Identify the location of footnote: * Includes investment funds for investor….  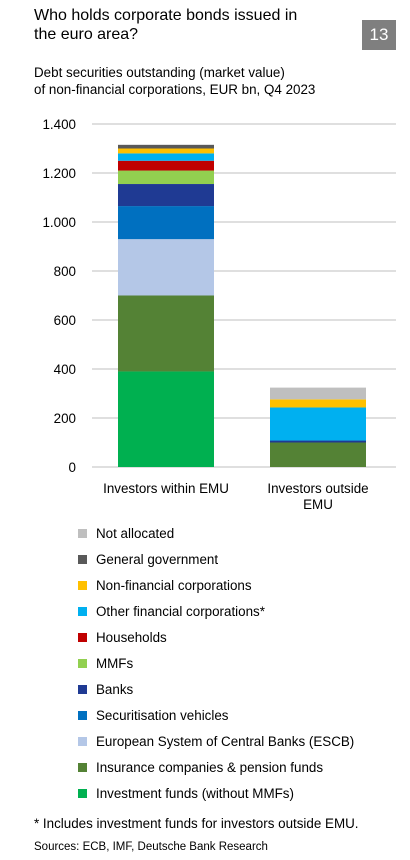
(196, 823).